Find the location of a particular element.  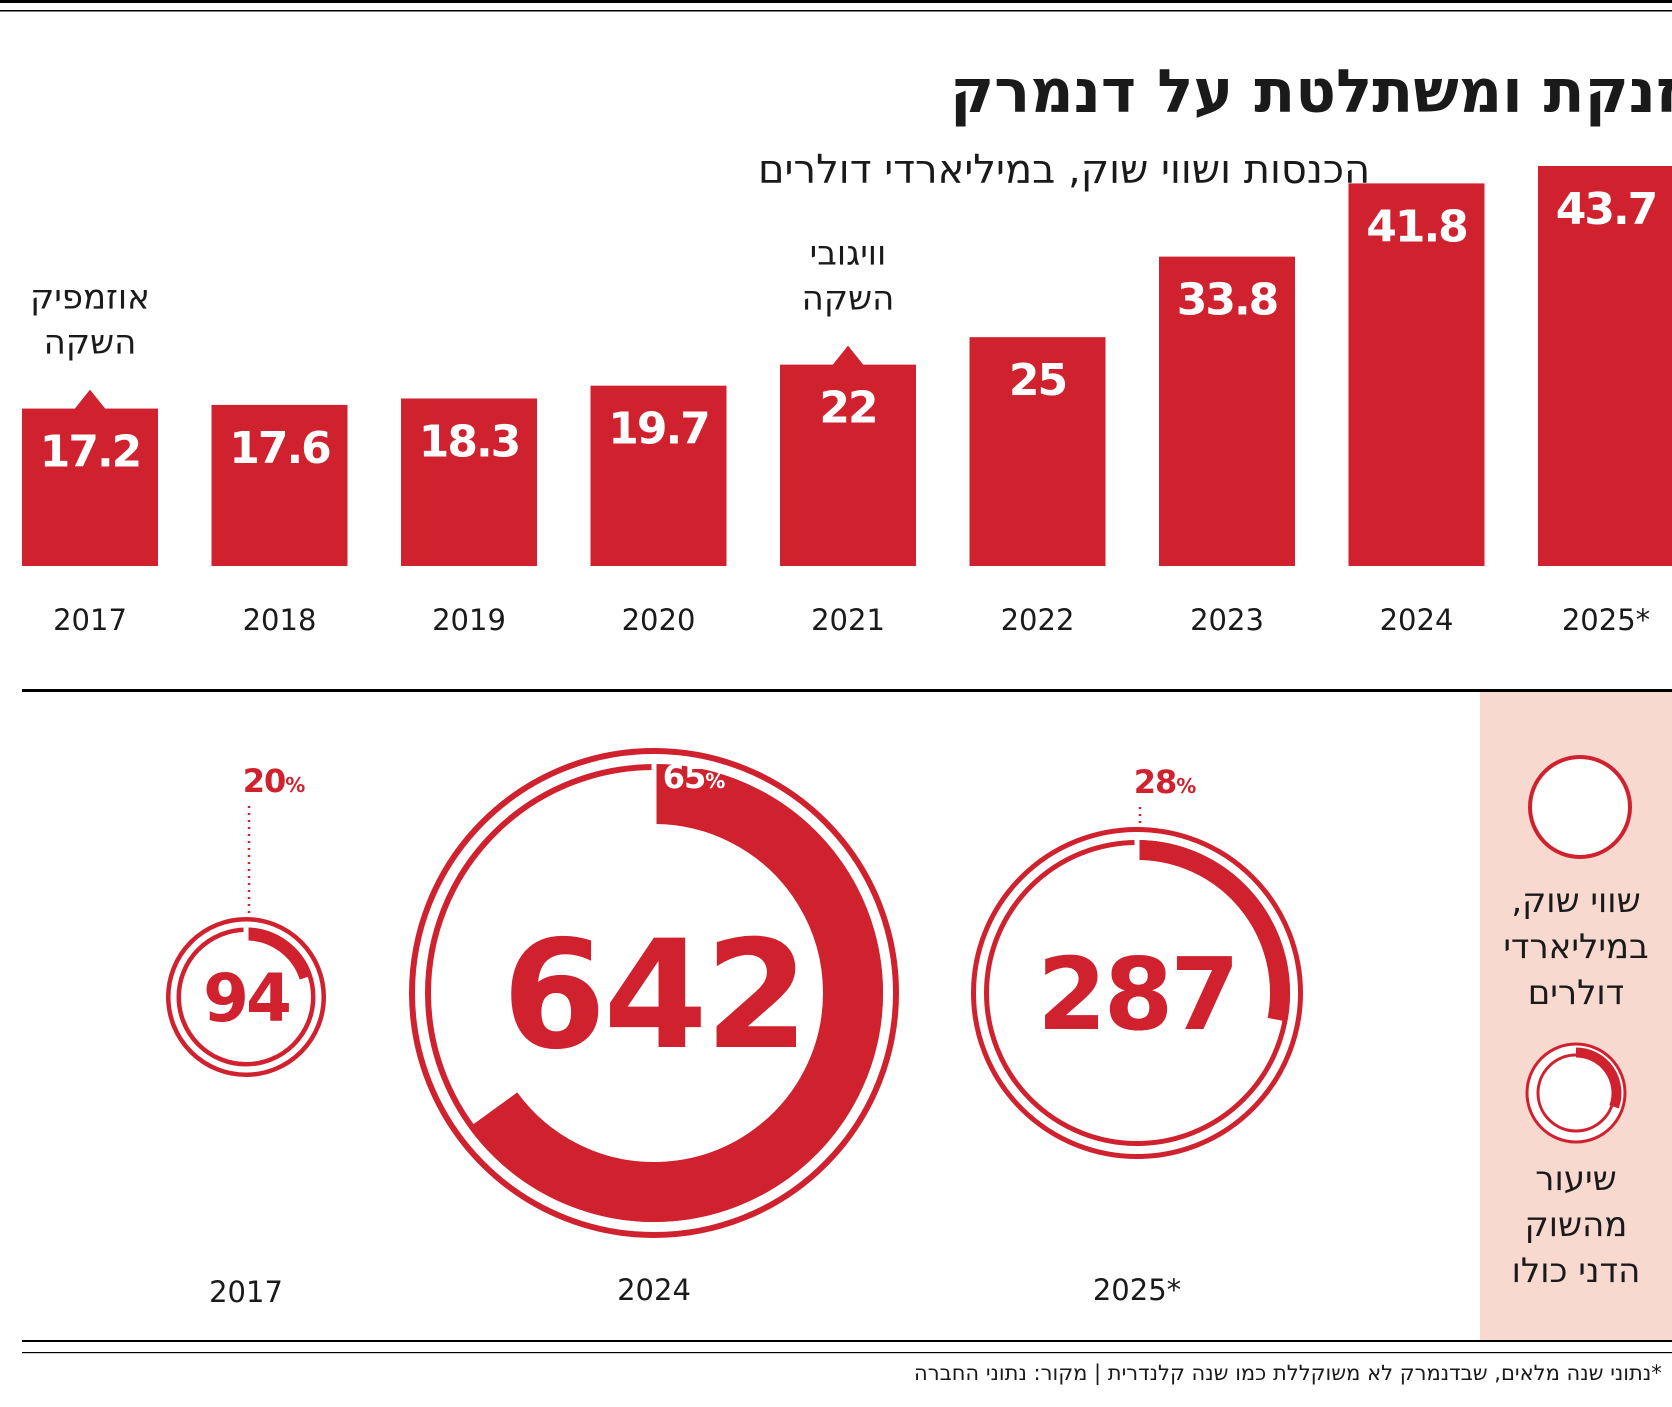

x-tick-label: 2024 is located at coordinates (1417, 620).